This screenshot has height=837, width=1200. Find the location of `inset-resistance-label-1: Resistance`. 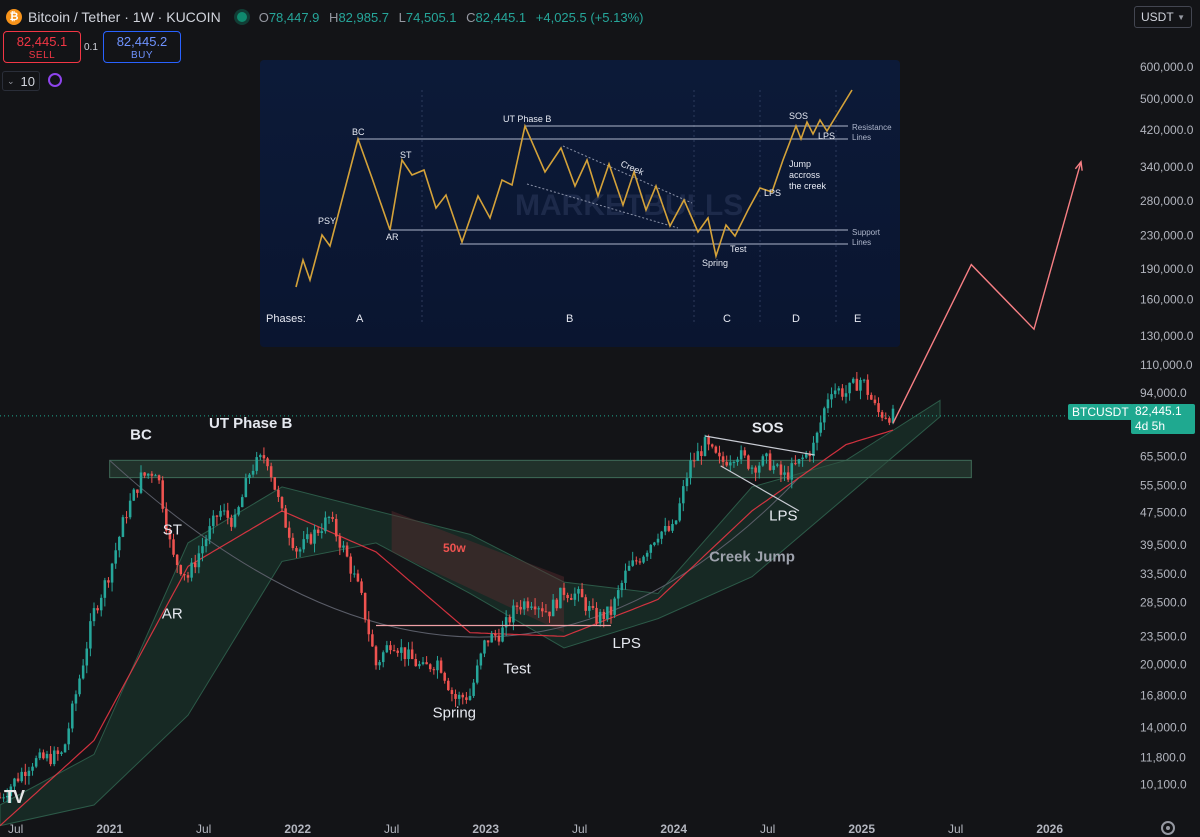

inset-resistance-label-1: Resistance is located at coordinates (872, 127).